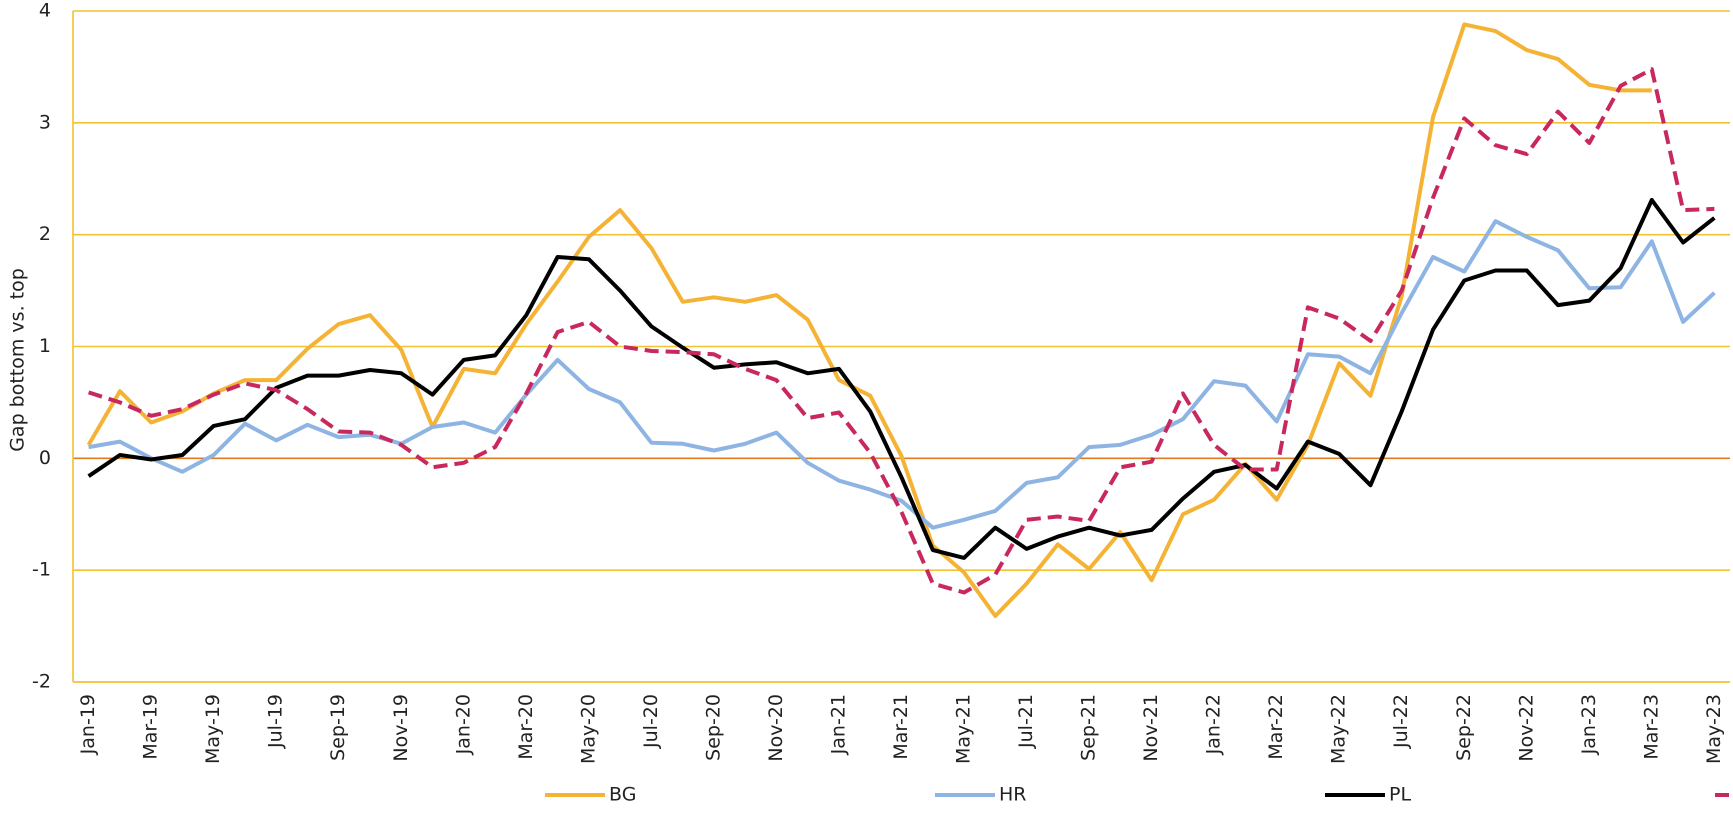 This screenshot has height=817, width=1733. What do you see at coordinates (622, 795) in the screenshot?
I see `legend-label: BG` at bounding box center [622, 795].